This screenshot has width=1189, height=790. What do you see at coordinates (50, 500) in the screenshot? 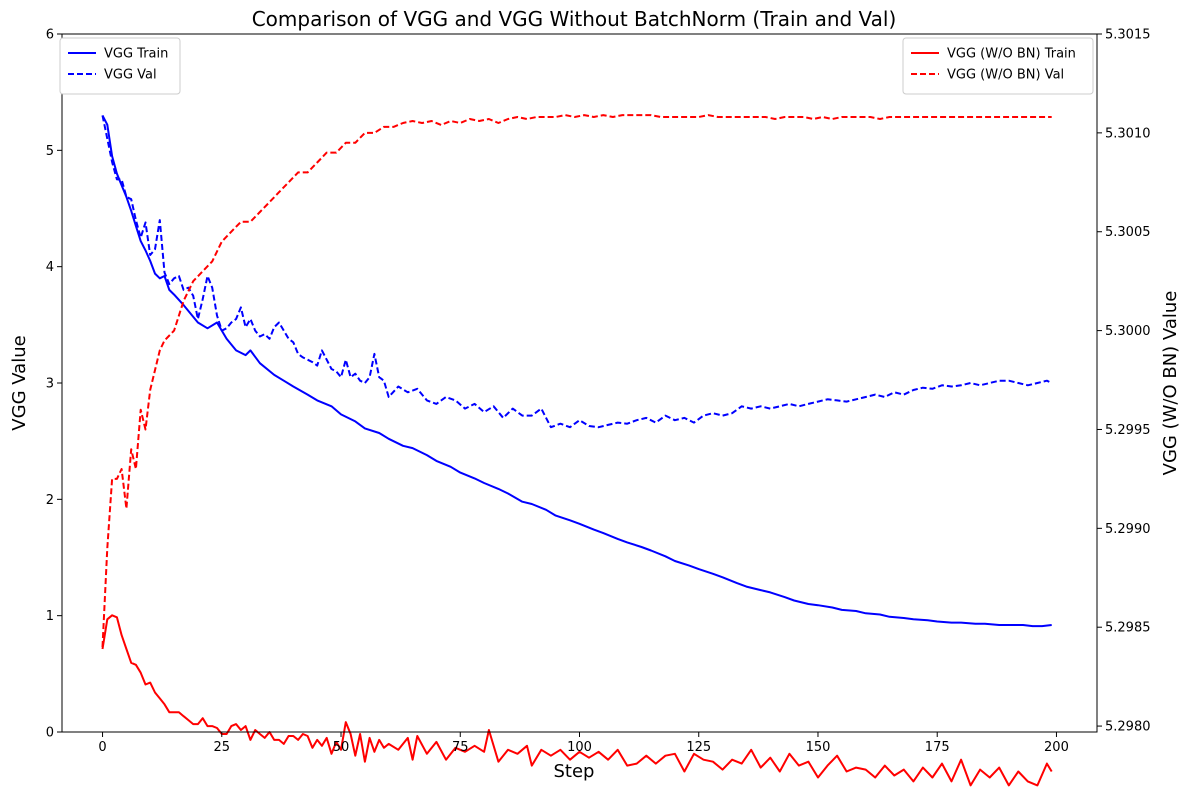
I see `y-left-tick-label: 2` at bounding box center [50, 500].